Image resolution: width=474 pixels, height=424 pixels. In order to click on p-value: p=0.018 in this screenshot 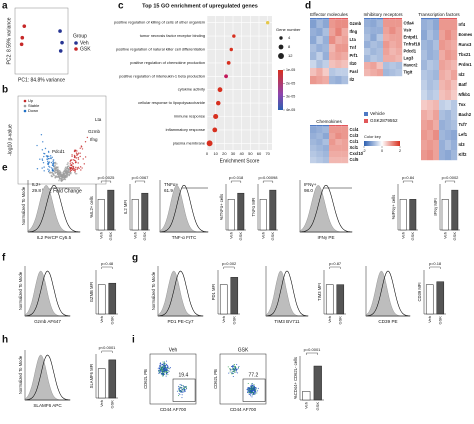, I will do `click(236, 177)`.